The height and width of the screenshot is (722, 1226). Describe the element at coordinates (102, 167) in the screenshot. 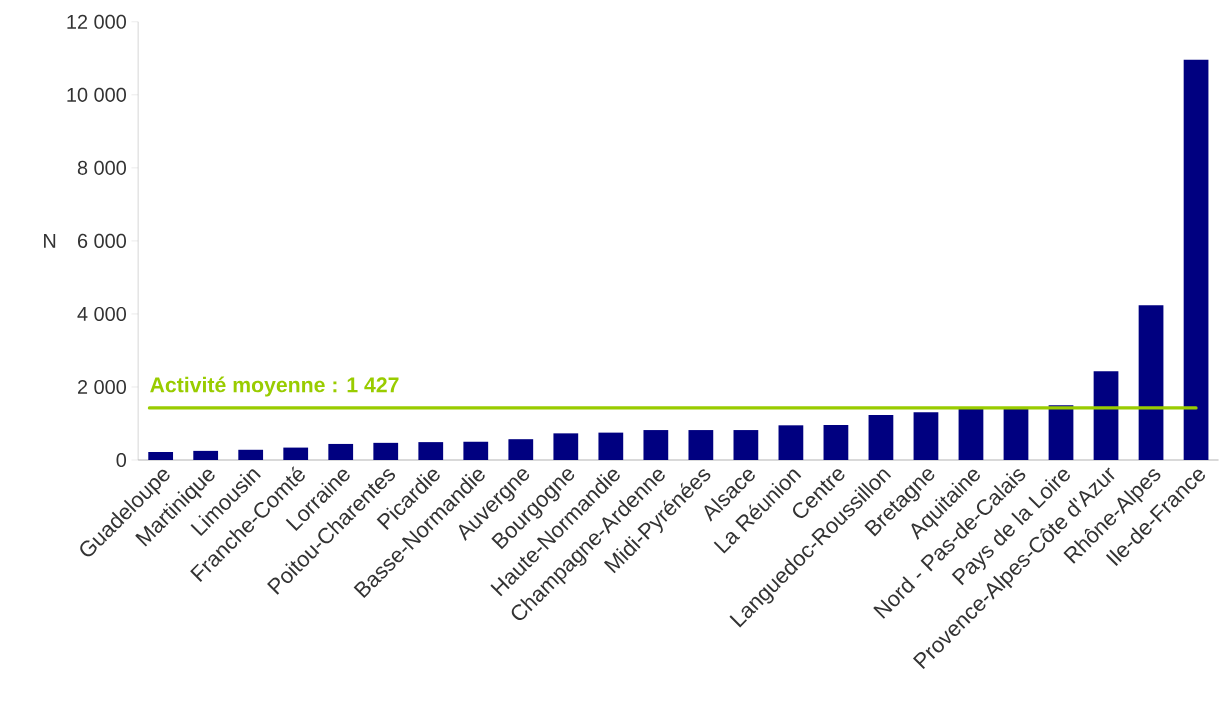

I see `y-tick-label: 8 000` at that location.